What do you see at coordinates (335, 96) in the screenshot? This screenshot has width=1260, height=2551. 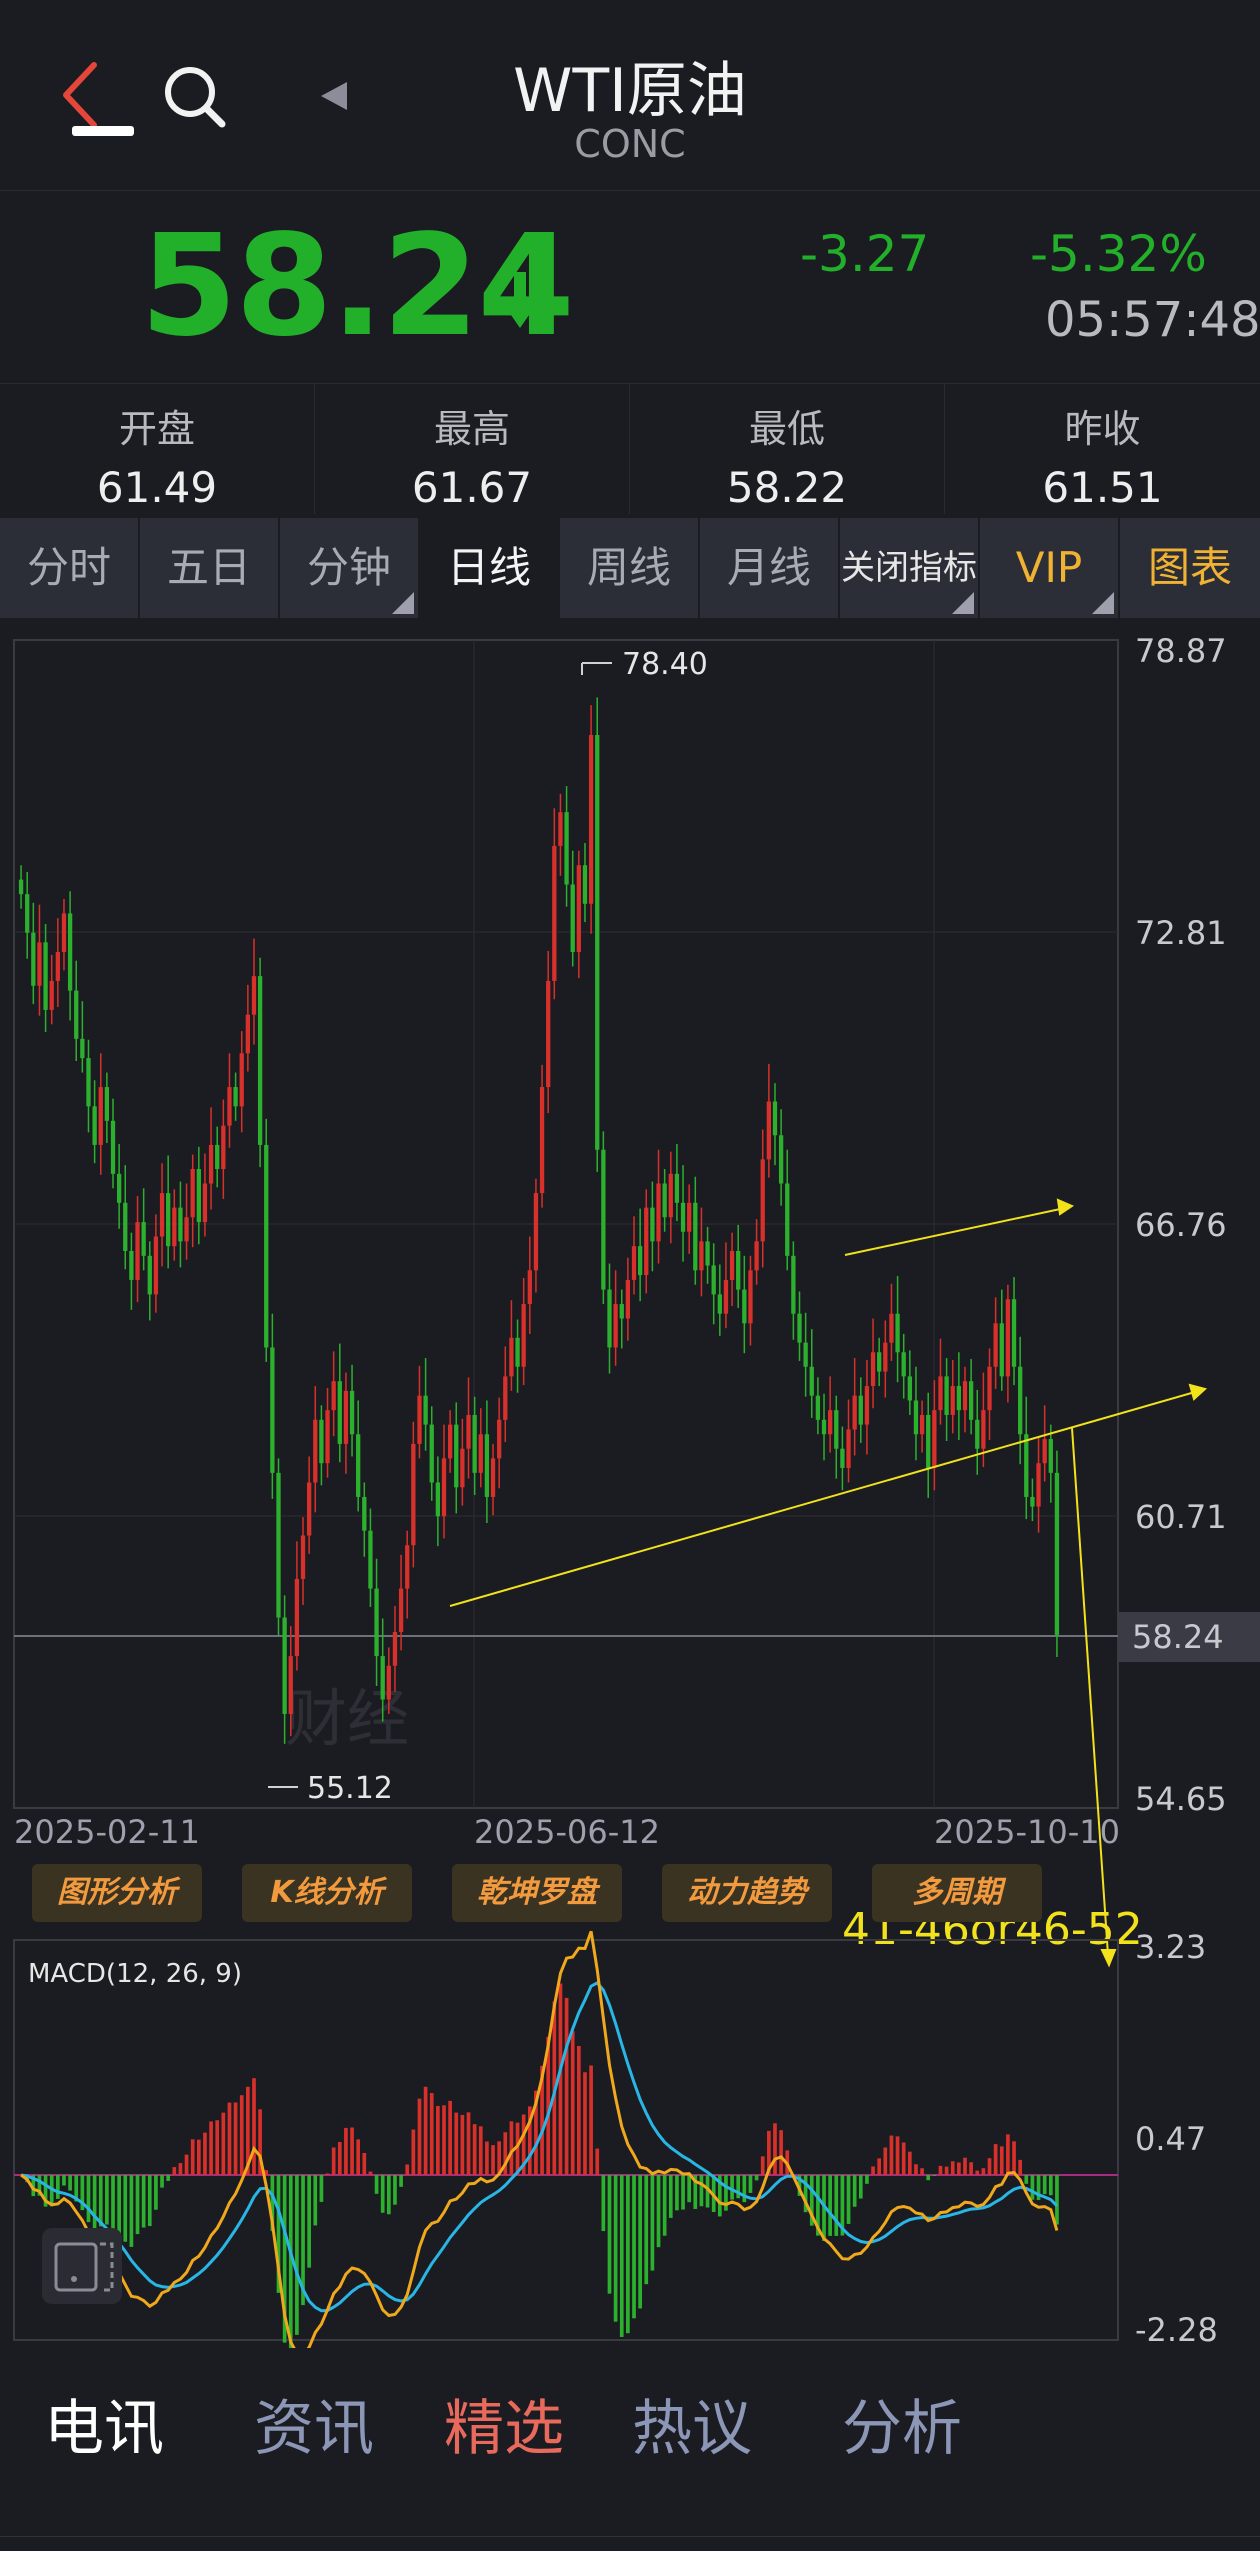 I see `previous-instrument-icon` at bounding box center [335, 96].